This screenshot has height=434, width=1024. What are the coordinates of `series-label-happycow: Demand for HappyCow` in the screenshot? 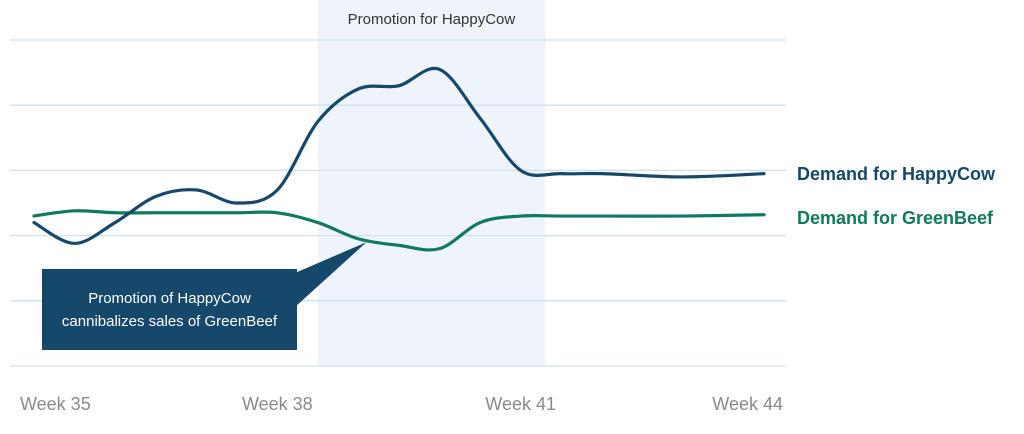 It's located at (896, 174).